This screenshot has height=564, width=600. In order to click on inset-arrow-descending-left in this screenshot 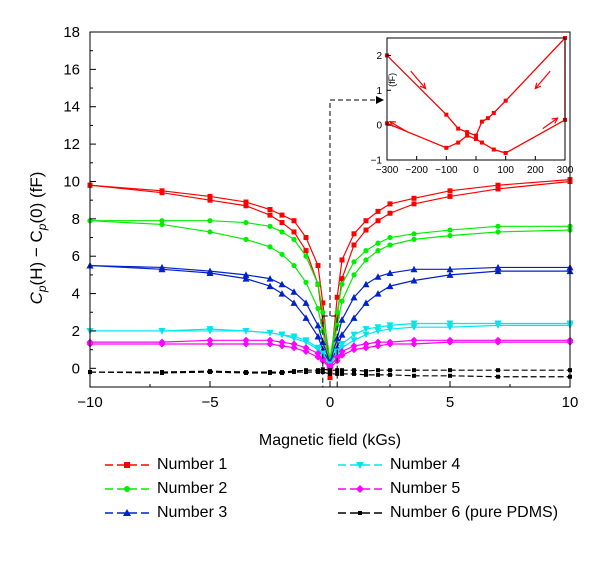, I will do `click(418, 79)`.